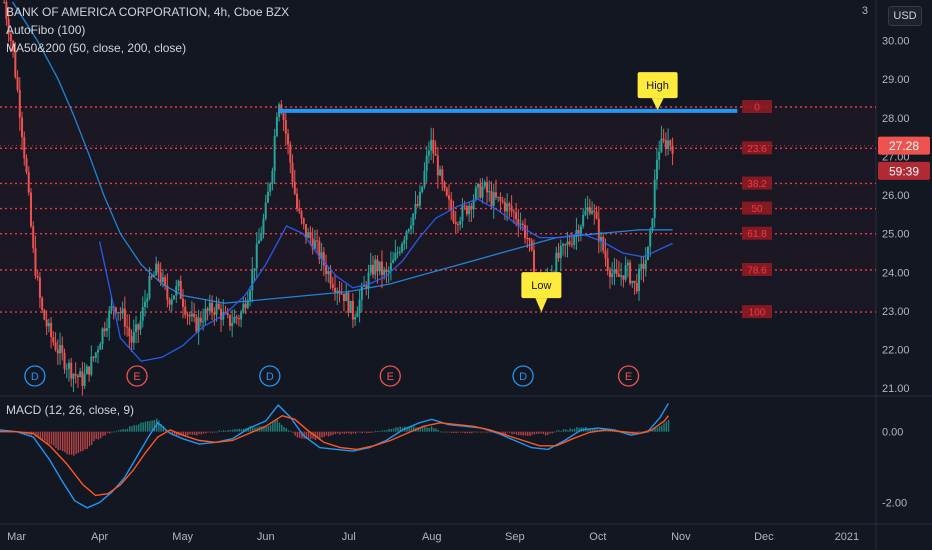 The width and height of the screenshot is (932, 550). What do you see at coordinates (847, 537) in the screenshot?
I see `time-tick-label: 2021` at bounding box center [847, 537].